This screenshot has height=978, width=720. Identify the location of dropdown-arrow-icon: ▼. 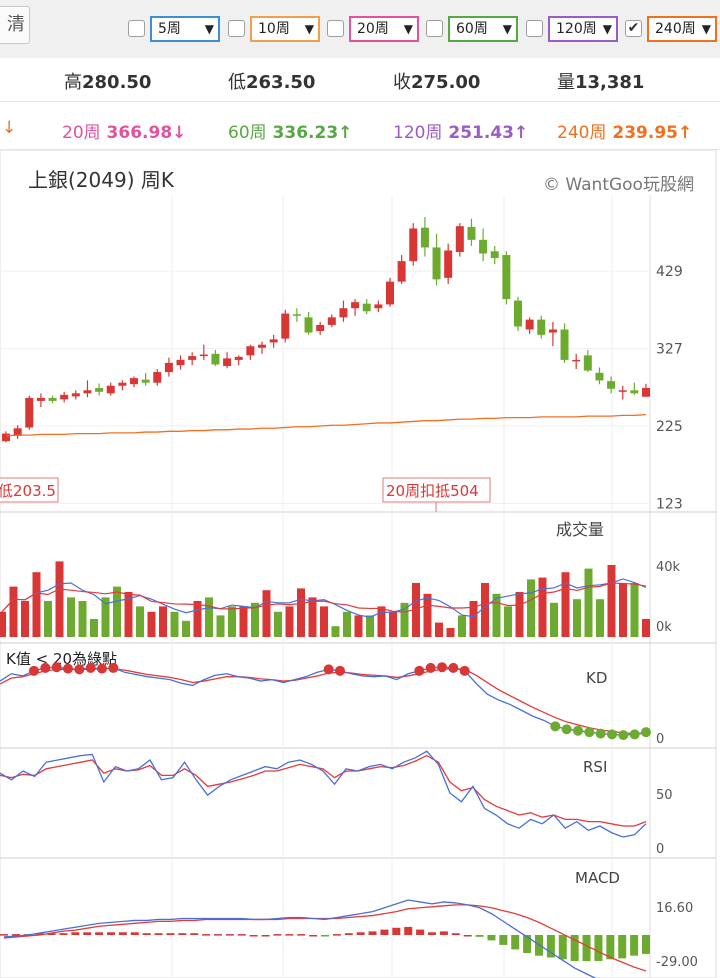
(607, 29).